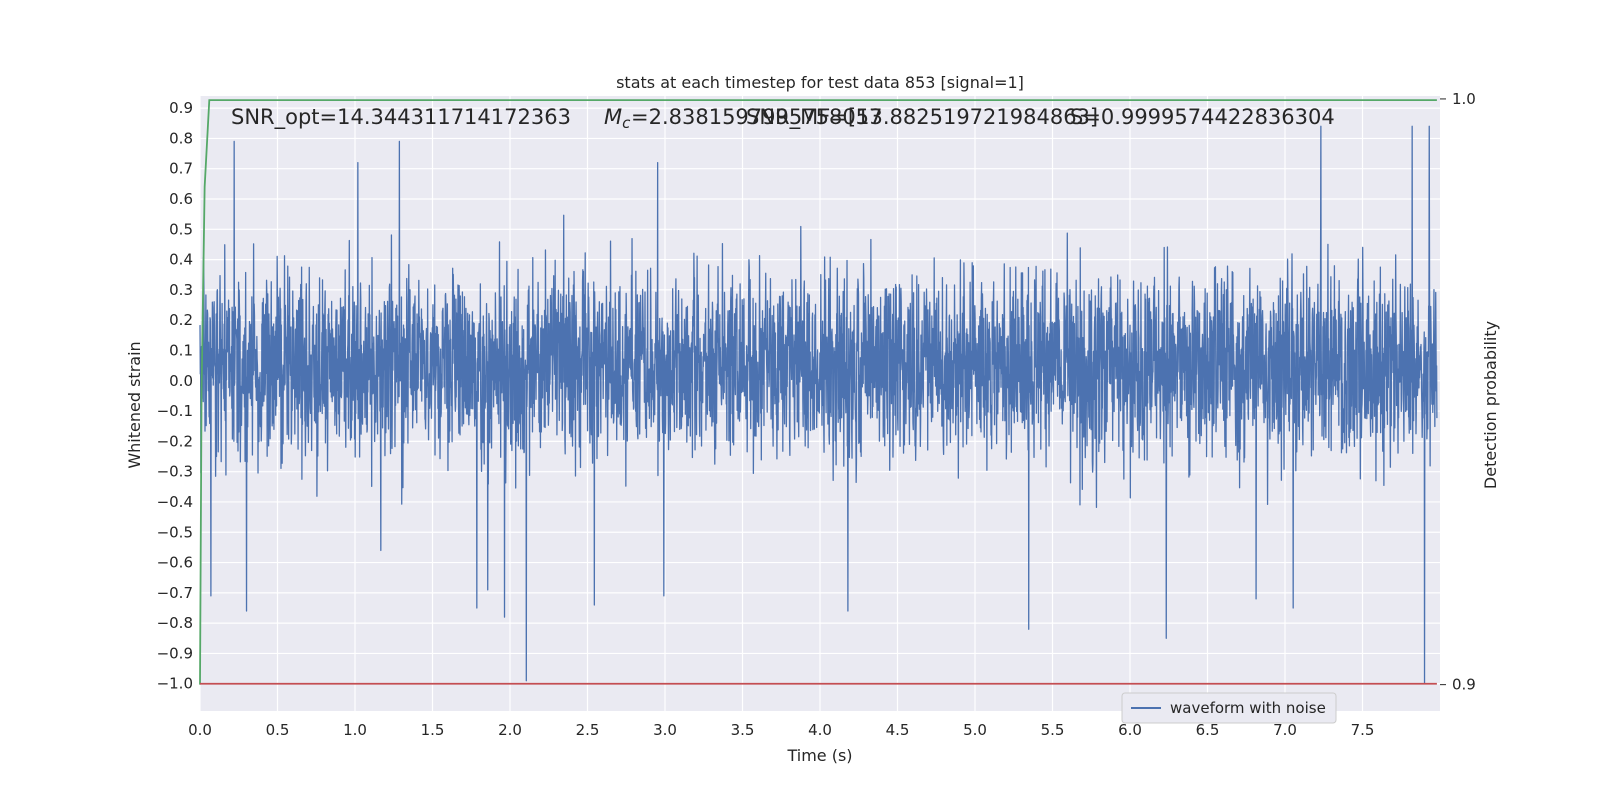  What do you see at coordinates (175, 411) in the screenshot?
I see `y-tick-label: −0.1` at bounding box center [175, 411].